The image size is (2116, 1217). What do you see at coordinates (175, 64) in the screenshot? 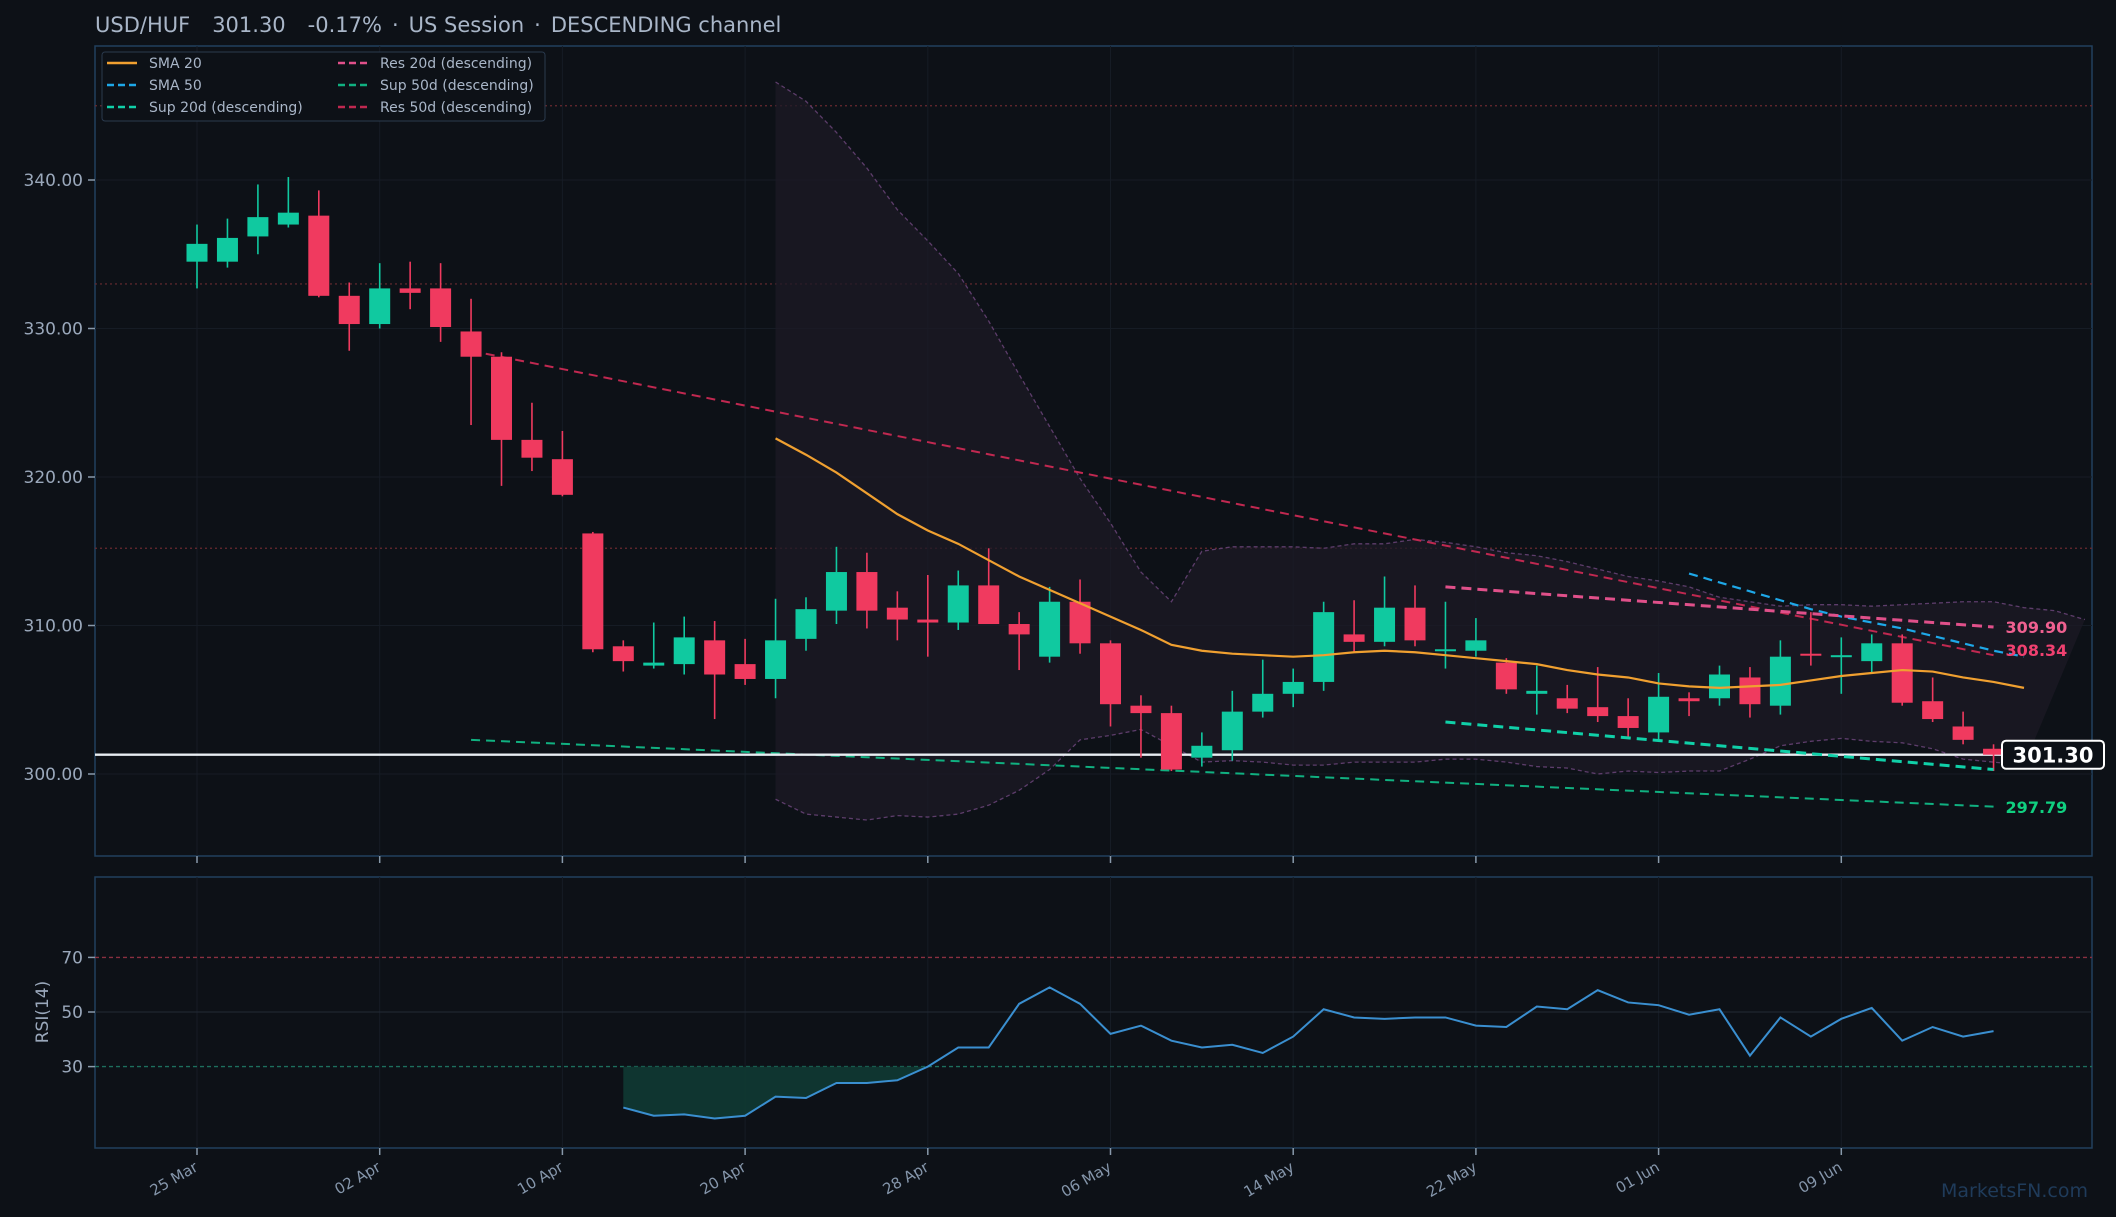
I see `legend-entry-label: SMA 20` at bounding box center [175, 64].